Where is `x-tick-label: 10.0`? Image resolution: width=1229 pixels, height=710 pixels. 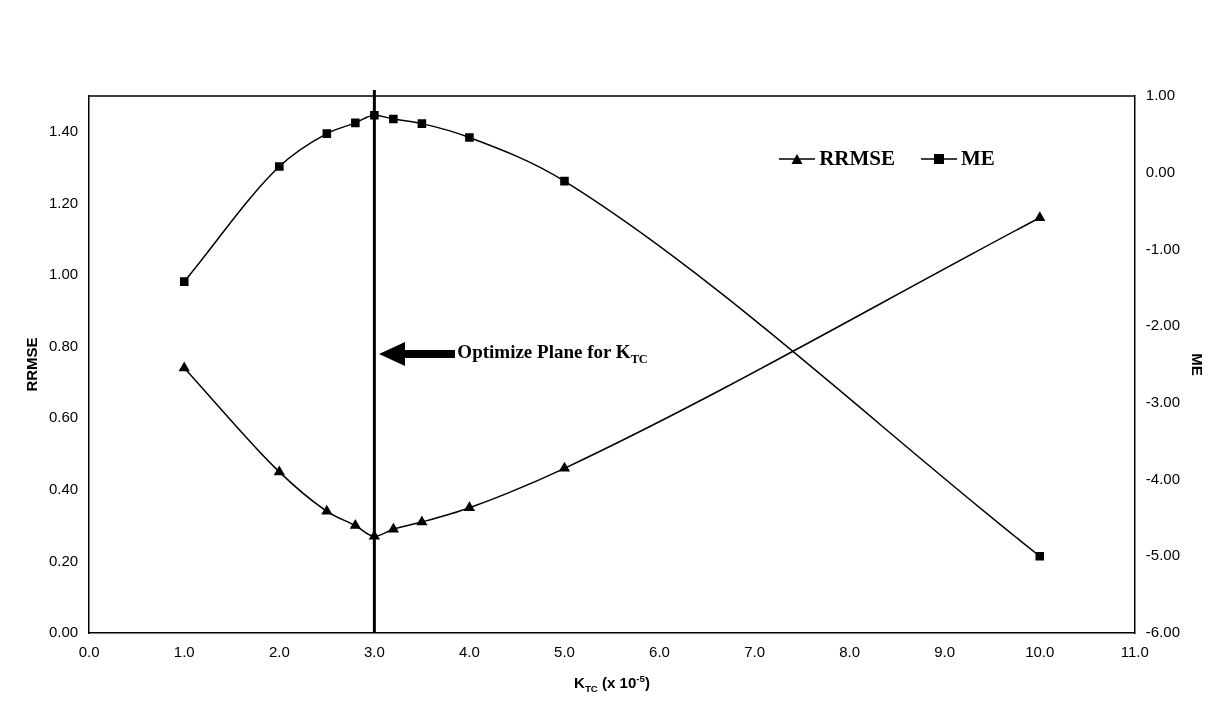 x-tick-label: 10.0 is located at coordinates (1040, 652).